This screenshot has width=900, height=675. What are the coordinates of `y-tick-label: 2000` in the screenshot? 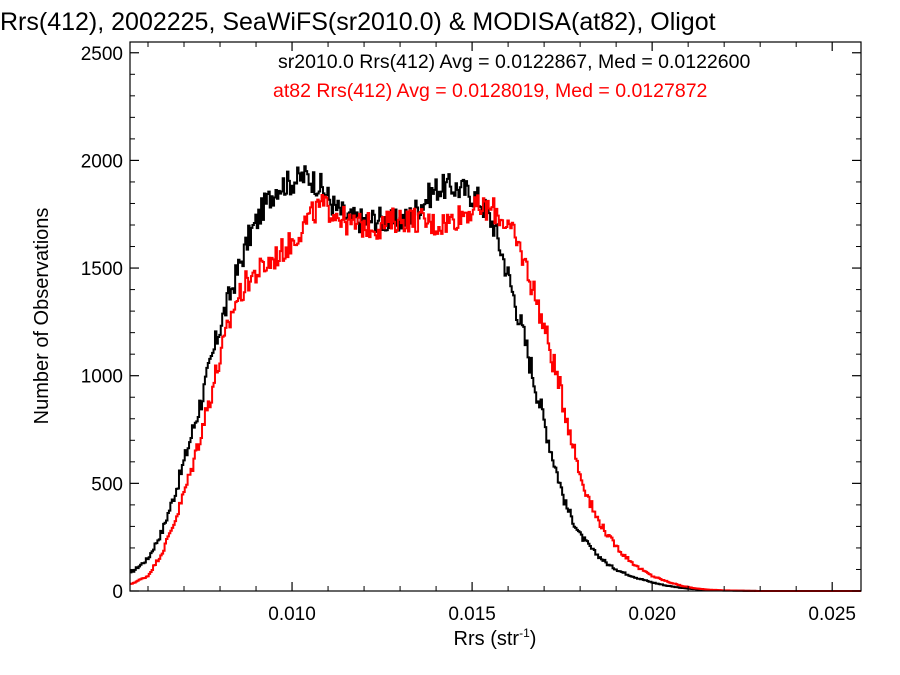 It's located at (102, 161).